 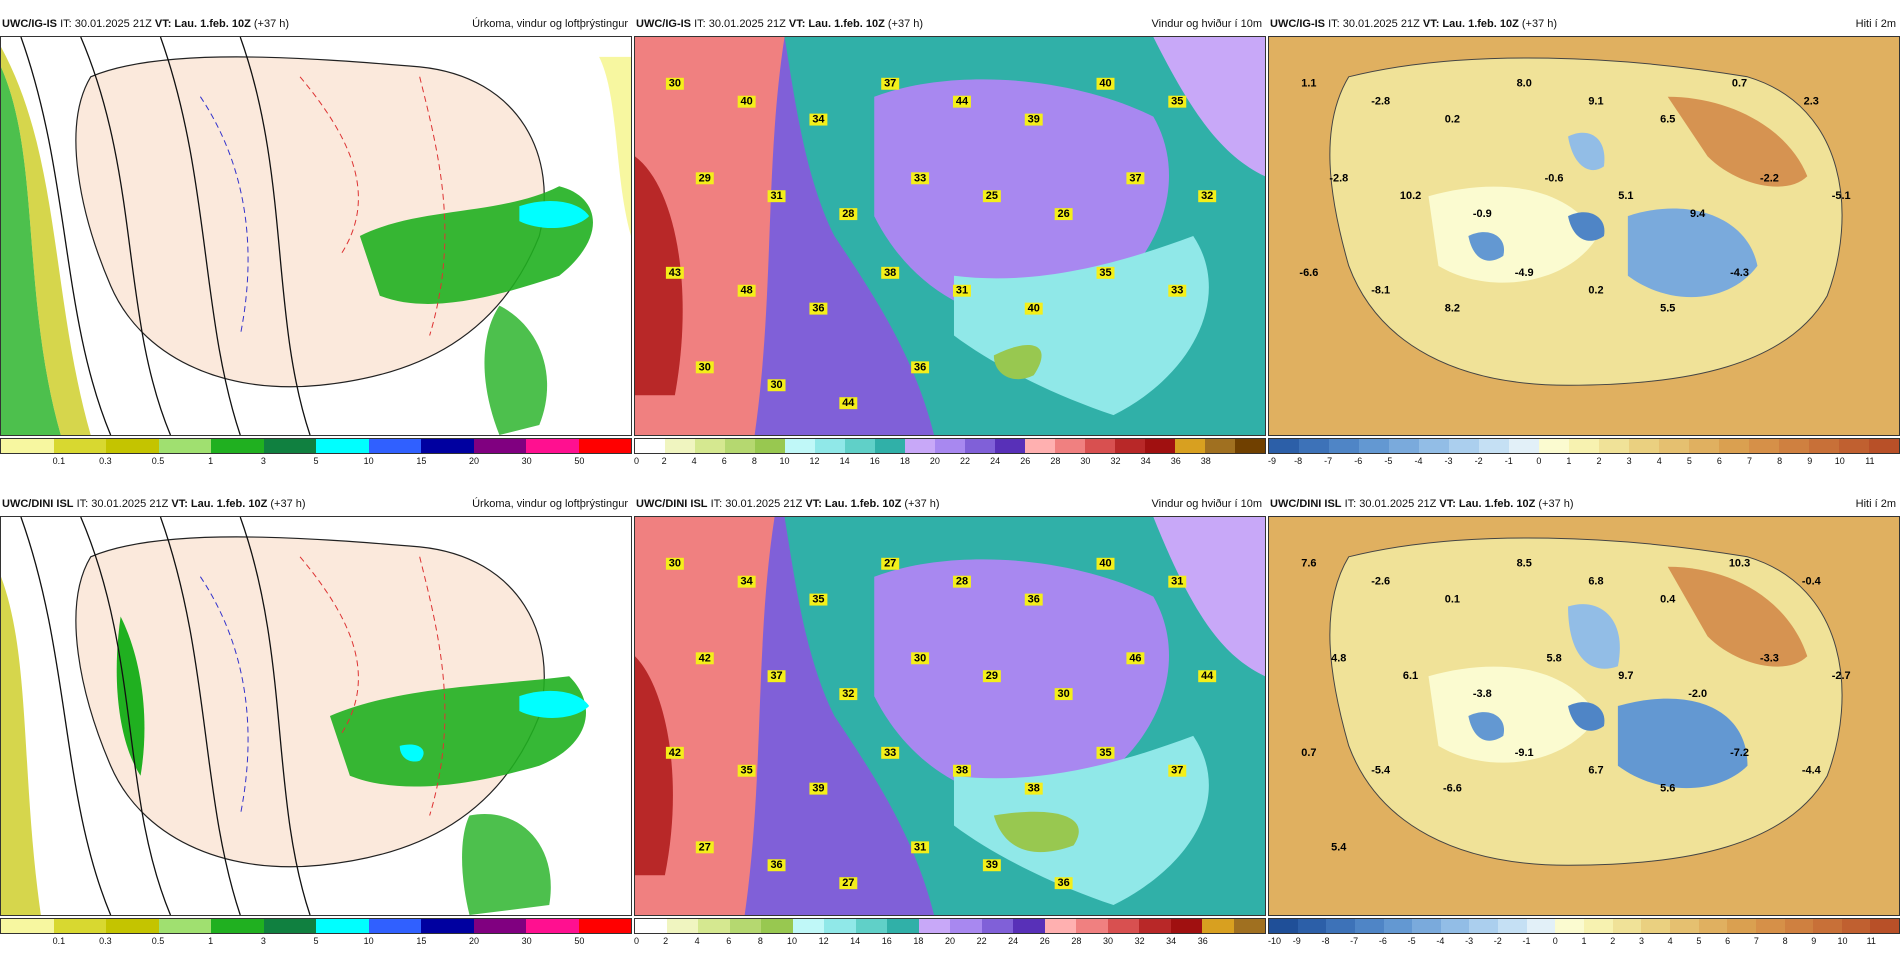 What do you see at coordinates (675, 564) in the screenshot?
I see `svg-text: 30` at bounding box center [675, 564].